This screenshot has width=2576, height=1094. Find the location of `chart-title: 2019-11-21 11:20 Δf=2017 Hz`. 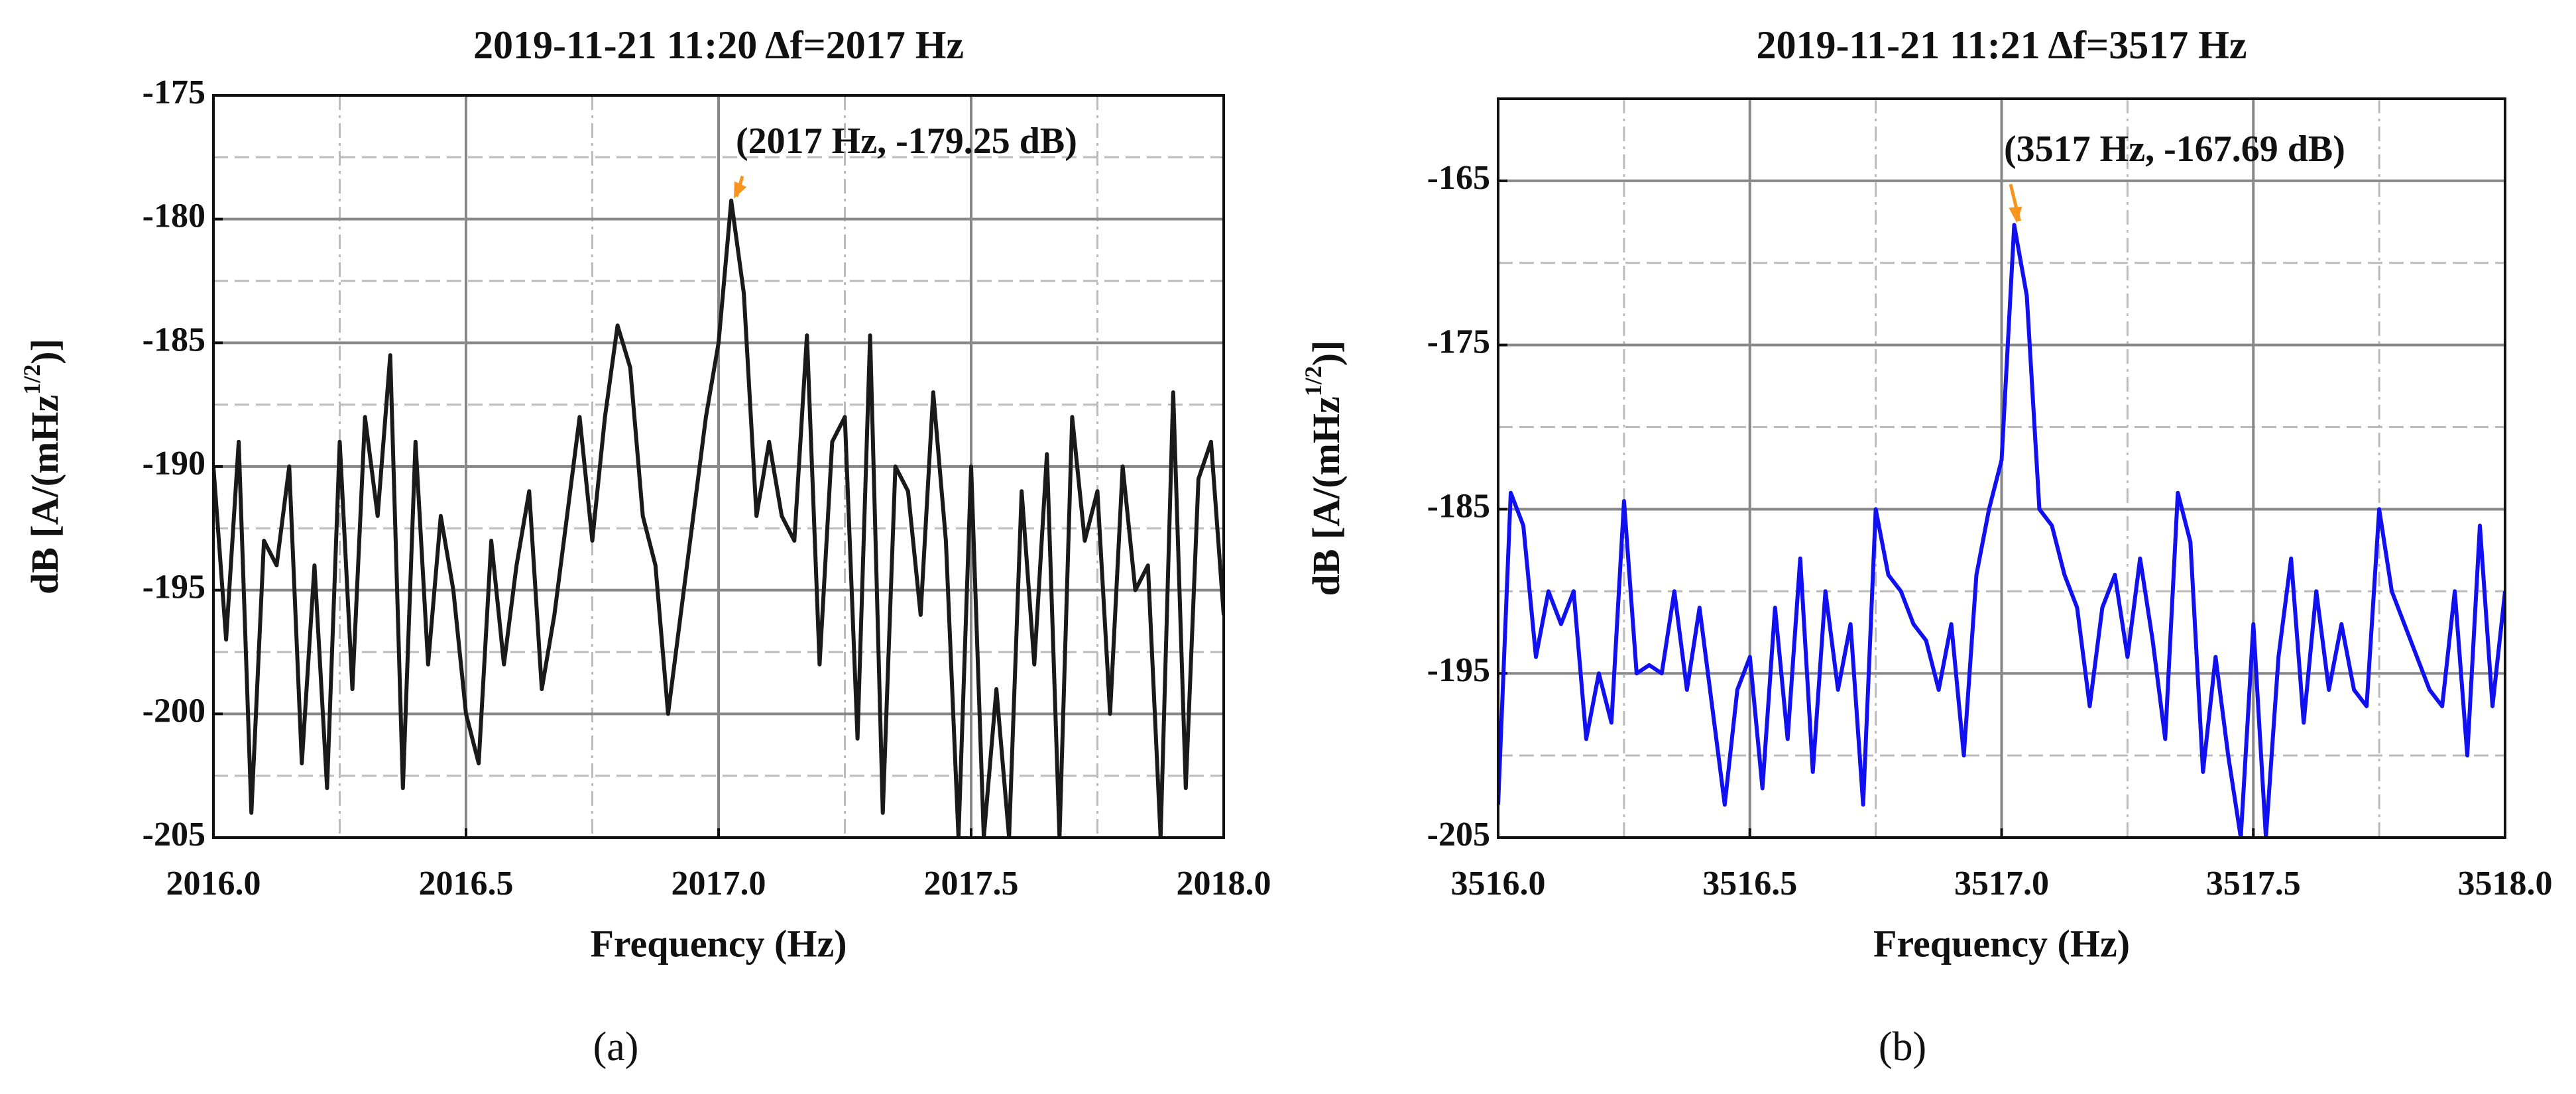

chart-title: 2019-11-21 11:20 Δf=2017 Hz is located at coordinates (719, 45).